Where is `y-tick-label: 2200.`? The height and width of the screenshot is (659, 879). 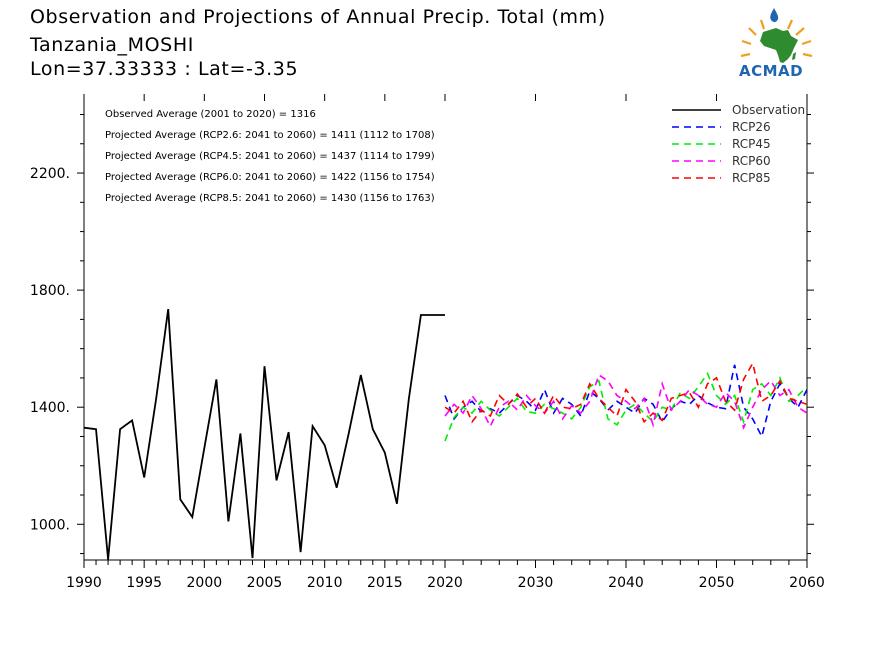 y-tick-label: 2200. is located at coordinates (50, 174).